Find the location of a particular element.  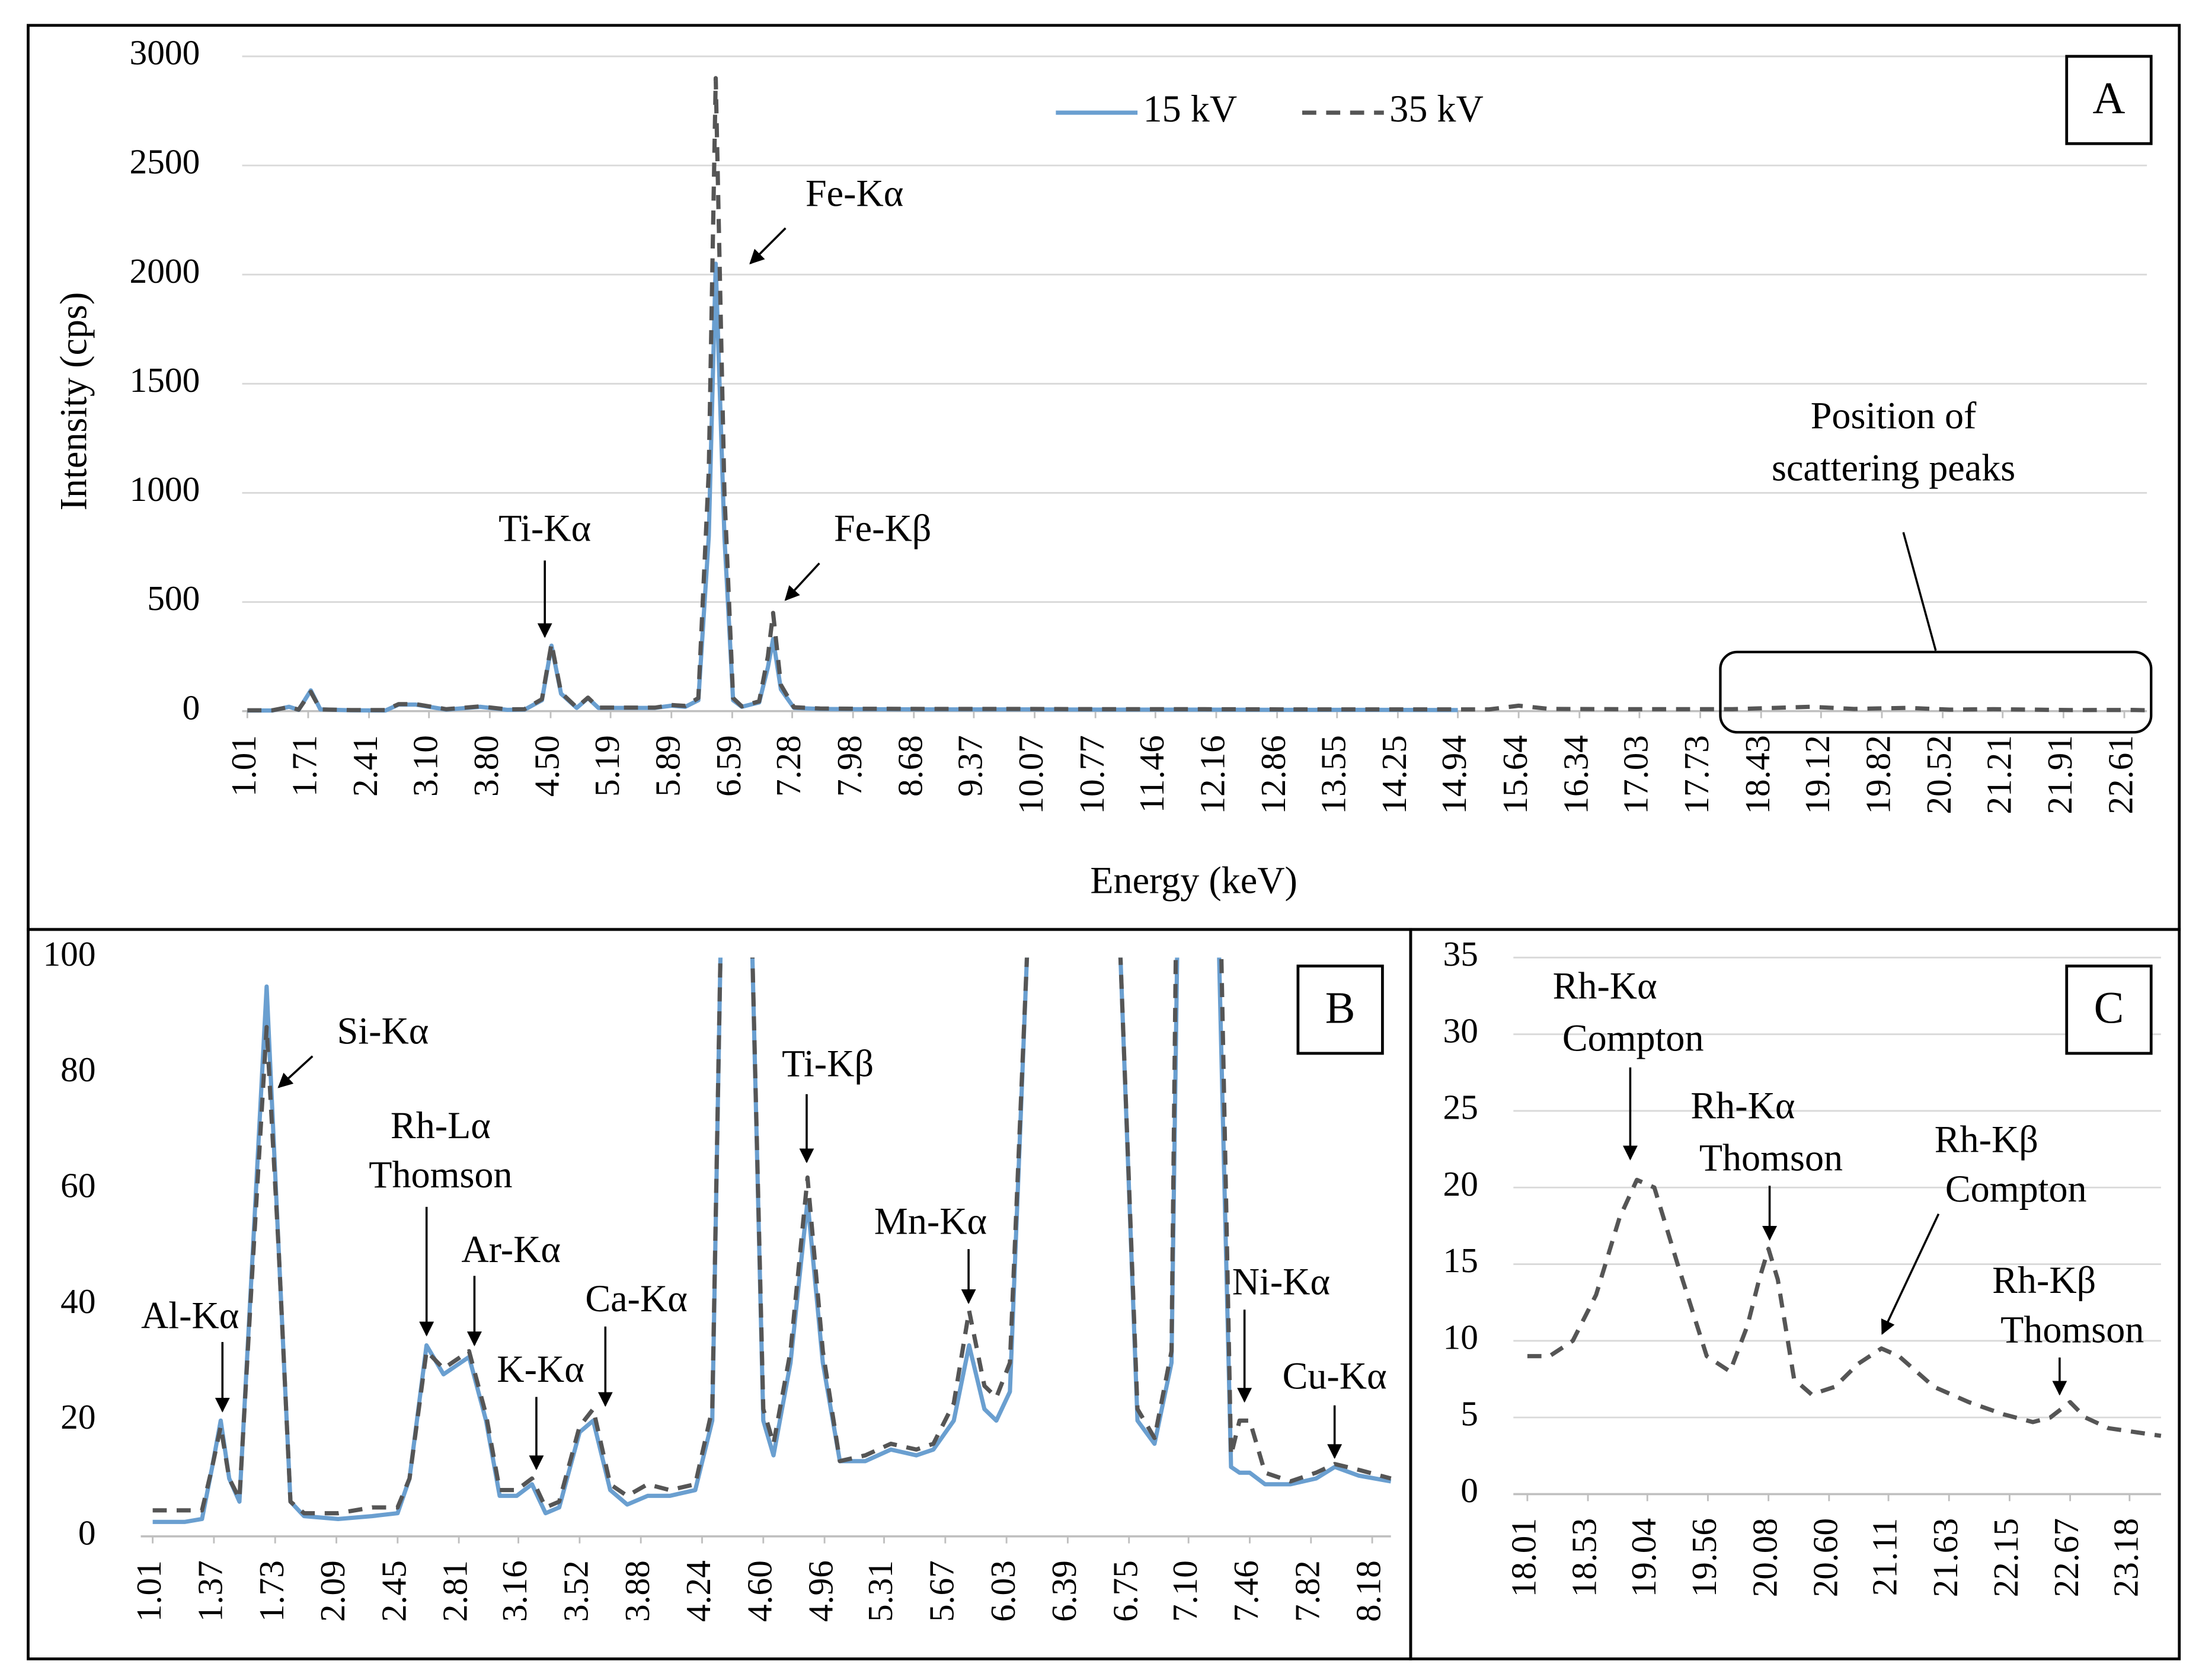

y-tick-label: 500 is located at coordinates (173, 598).